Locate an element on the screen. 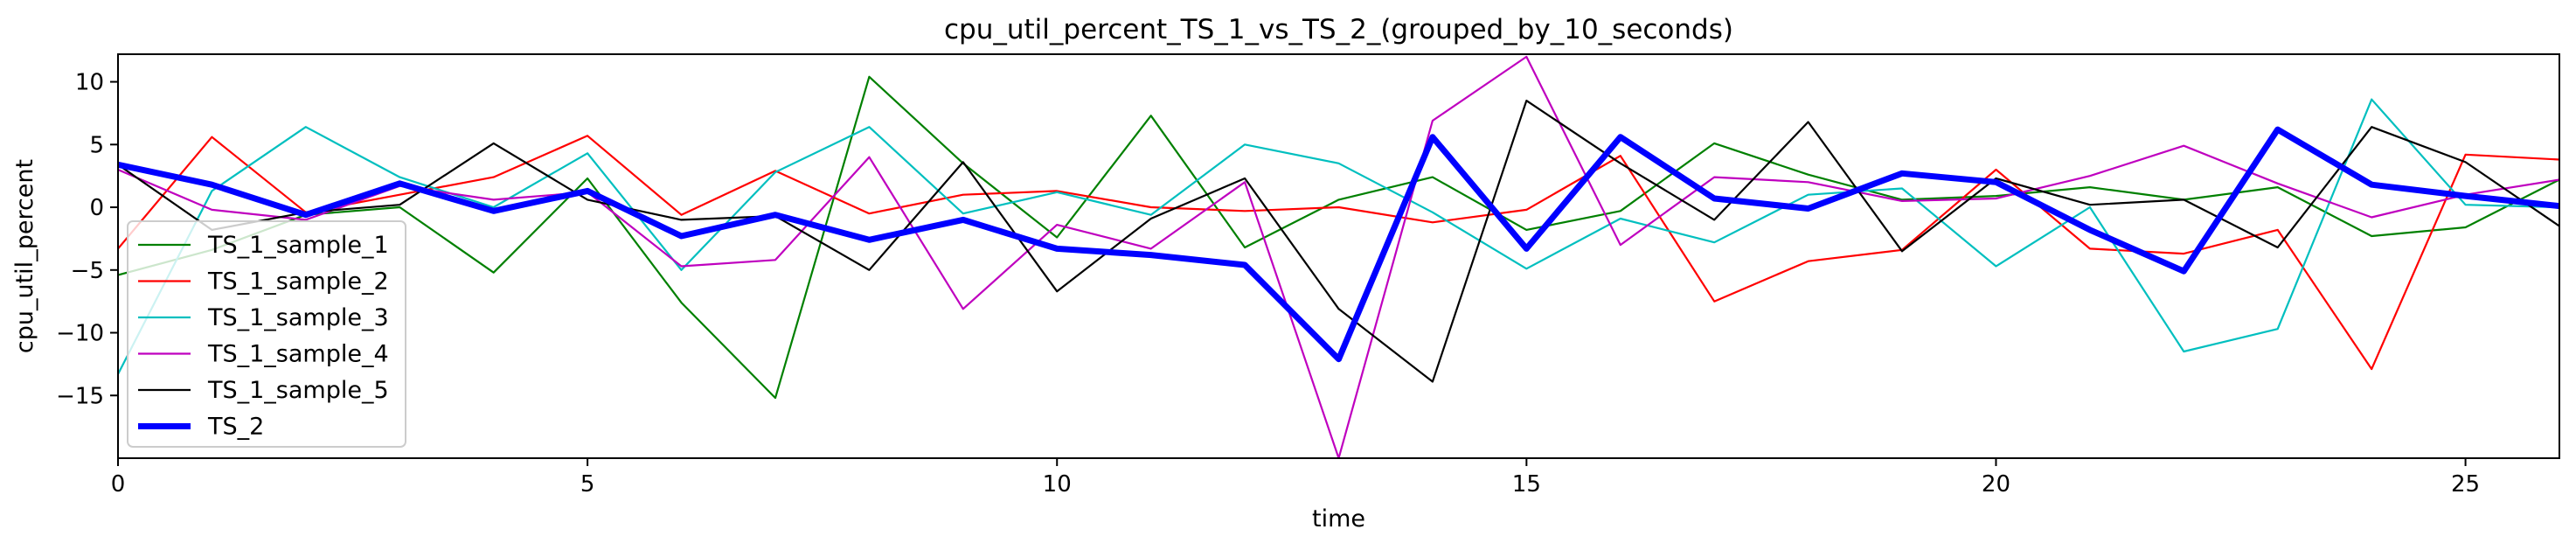  legend-label: TS_2 is located at coordinates (235, 427).